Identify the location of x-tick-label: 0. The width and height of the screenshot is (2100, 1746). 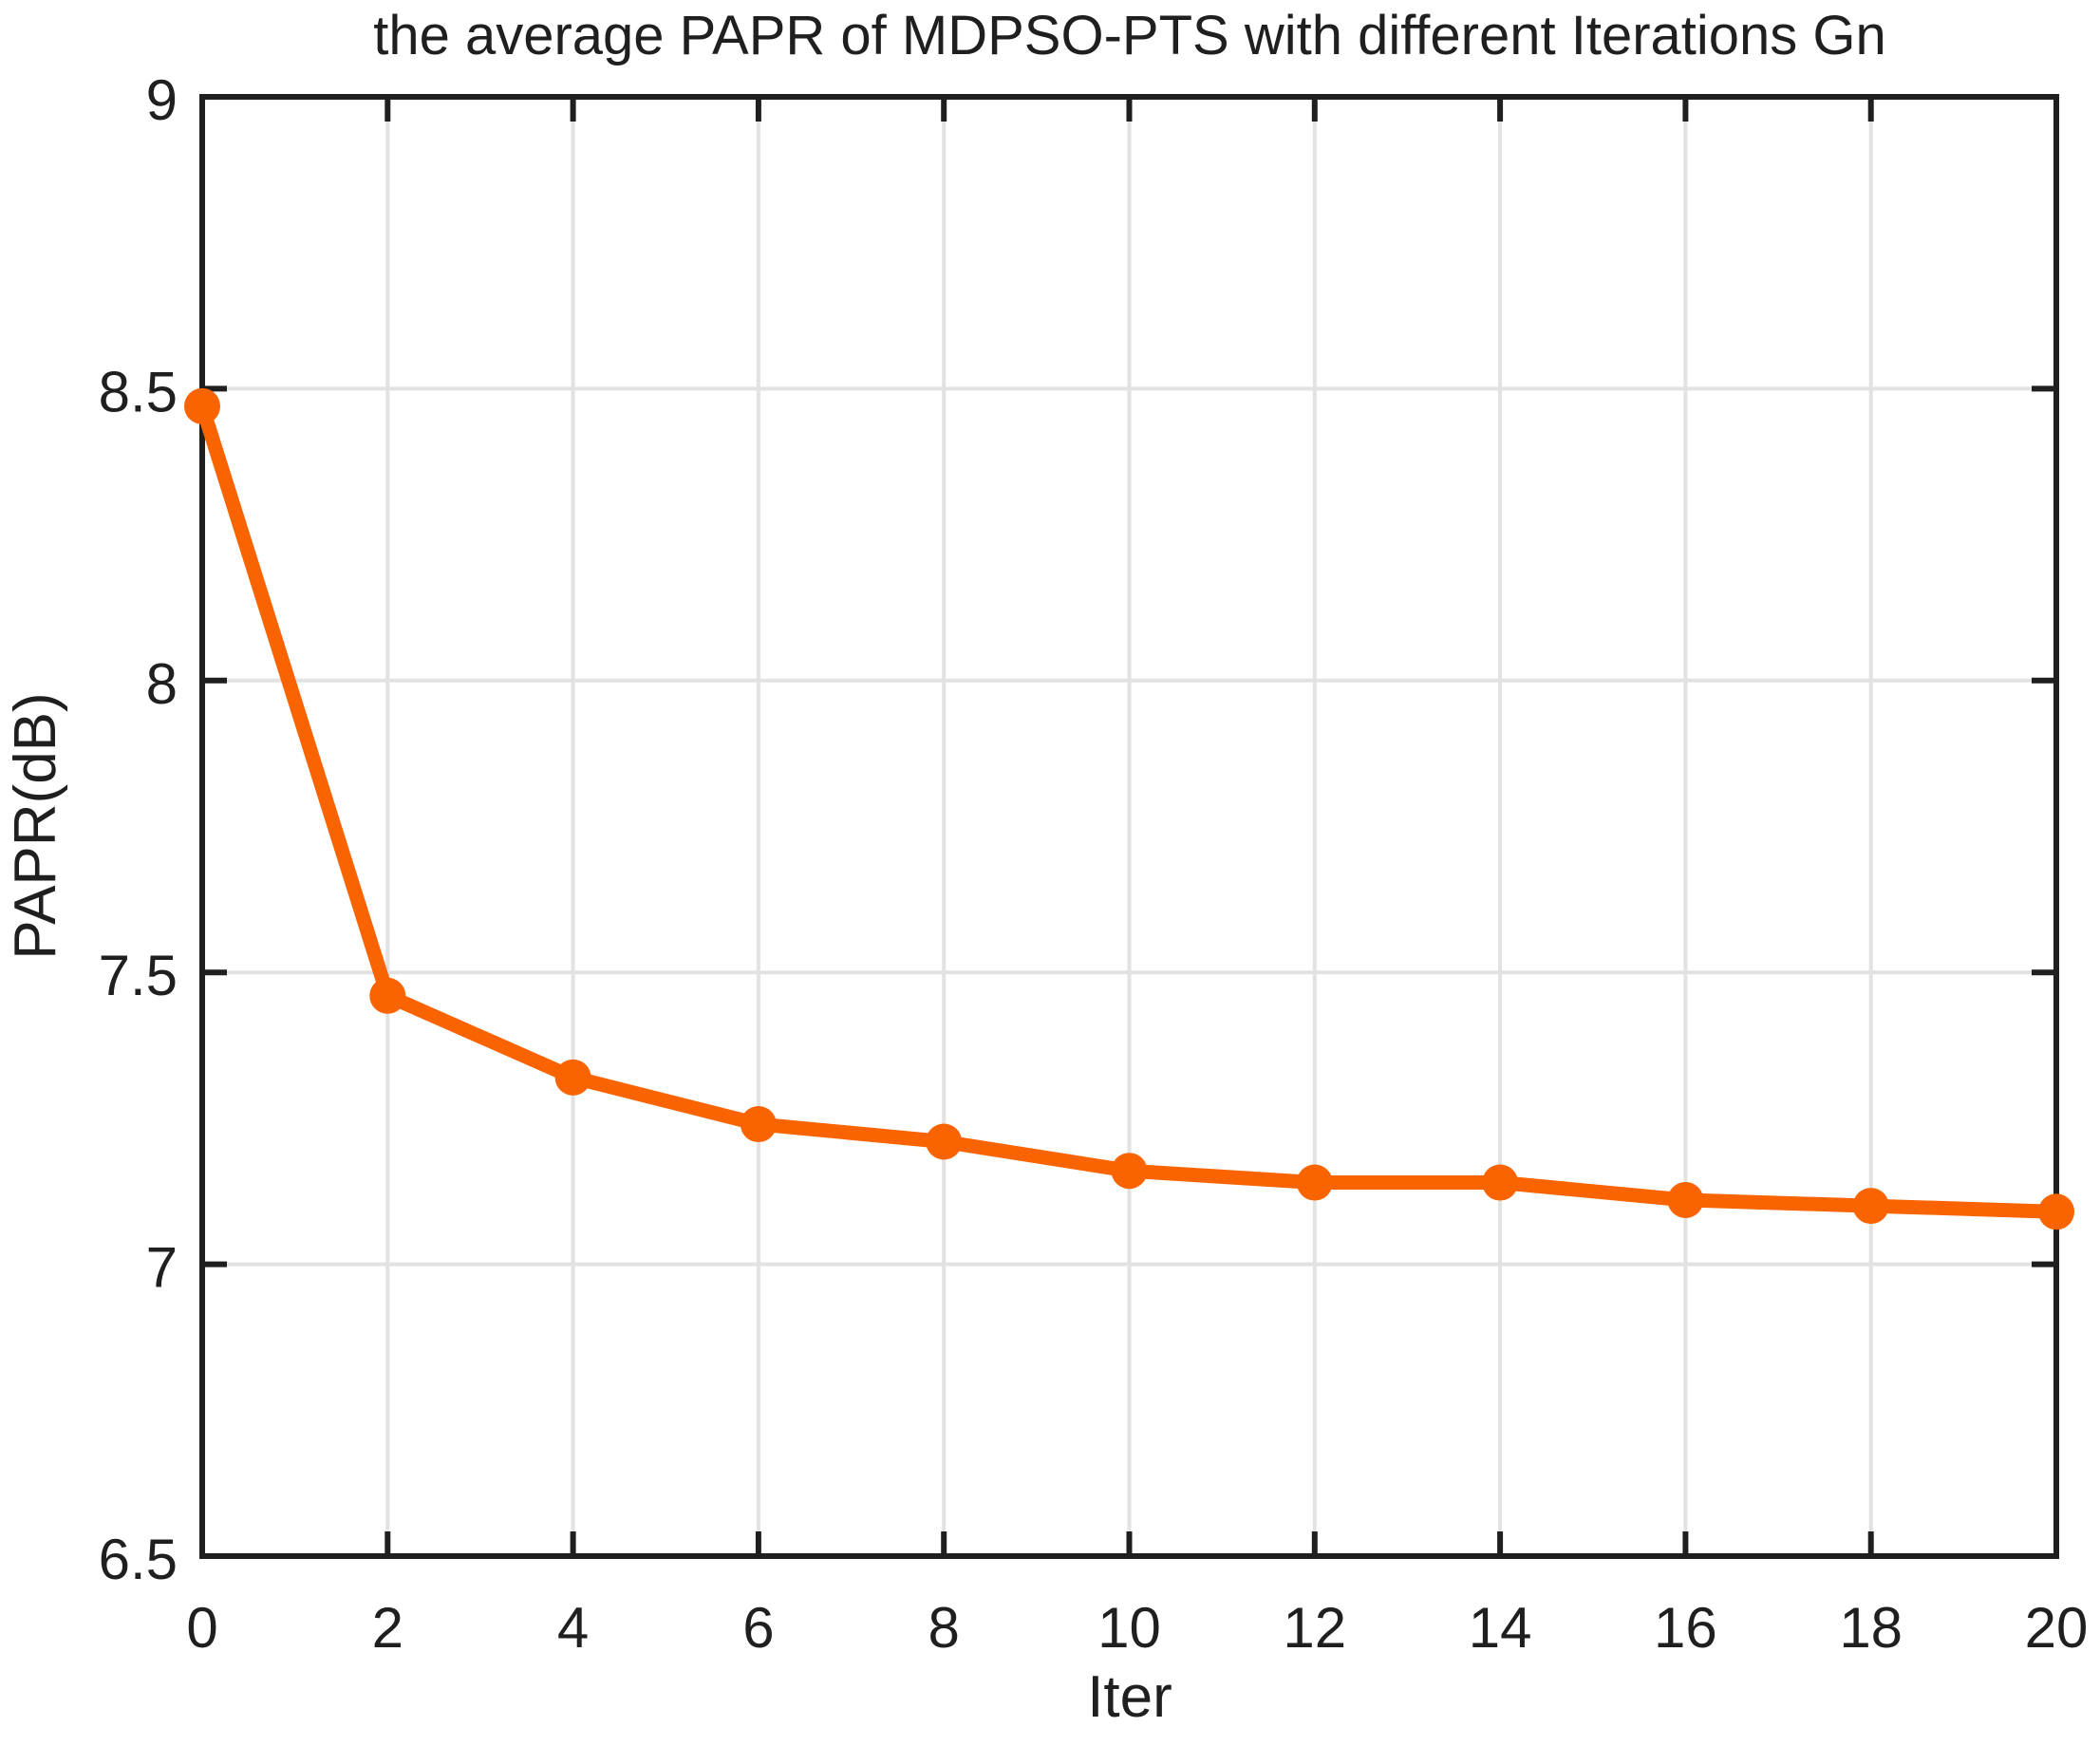
(201, 1628).